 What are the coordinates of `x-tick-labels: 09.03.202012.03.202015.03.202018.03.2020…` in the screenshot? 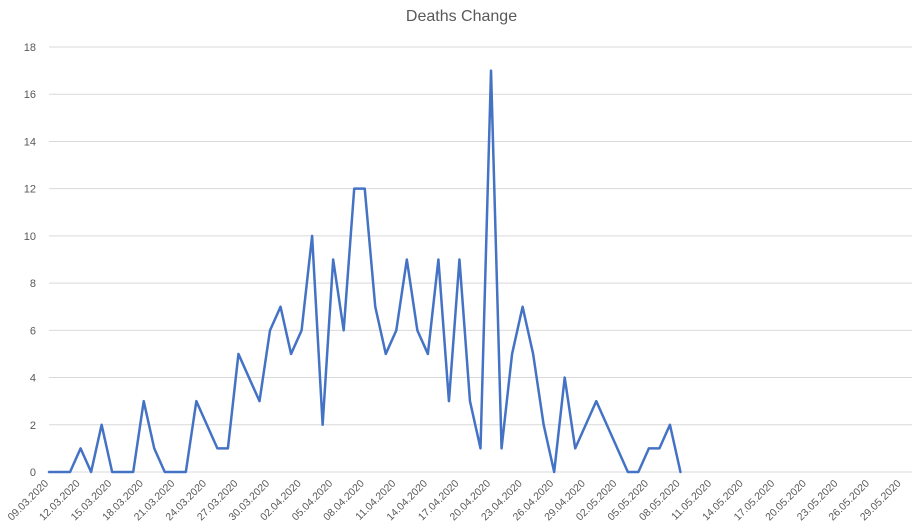 It's located at (454, 501).